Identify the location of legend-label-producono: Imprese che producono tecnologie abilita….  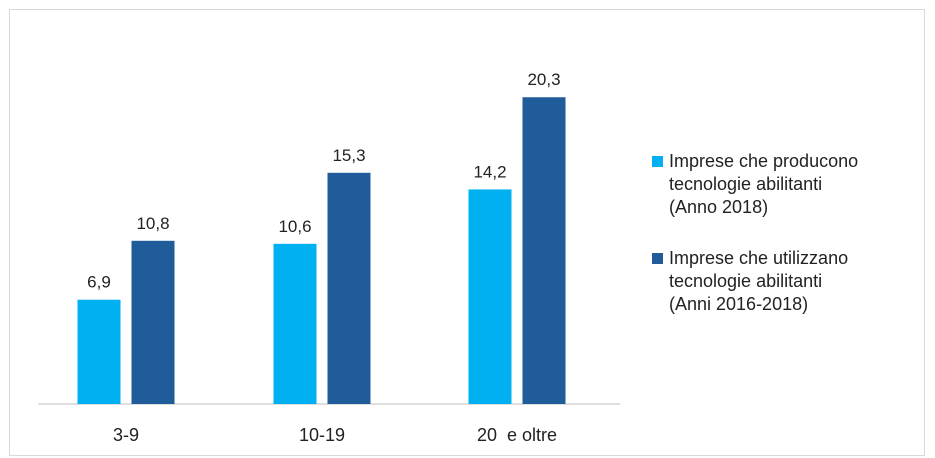
(764, 184).